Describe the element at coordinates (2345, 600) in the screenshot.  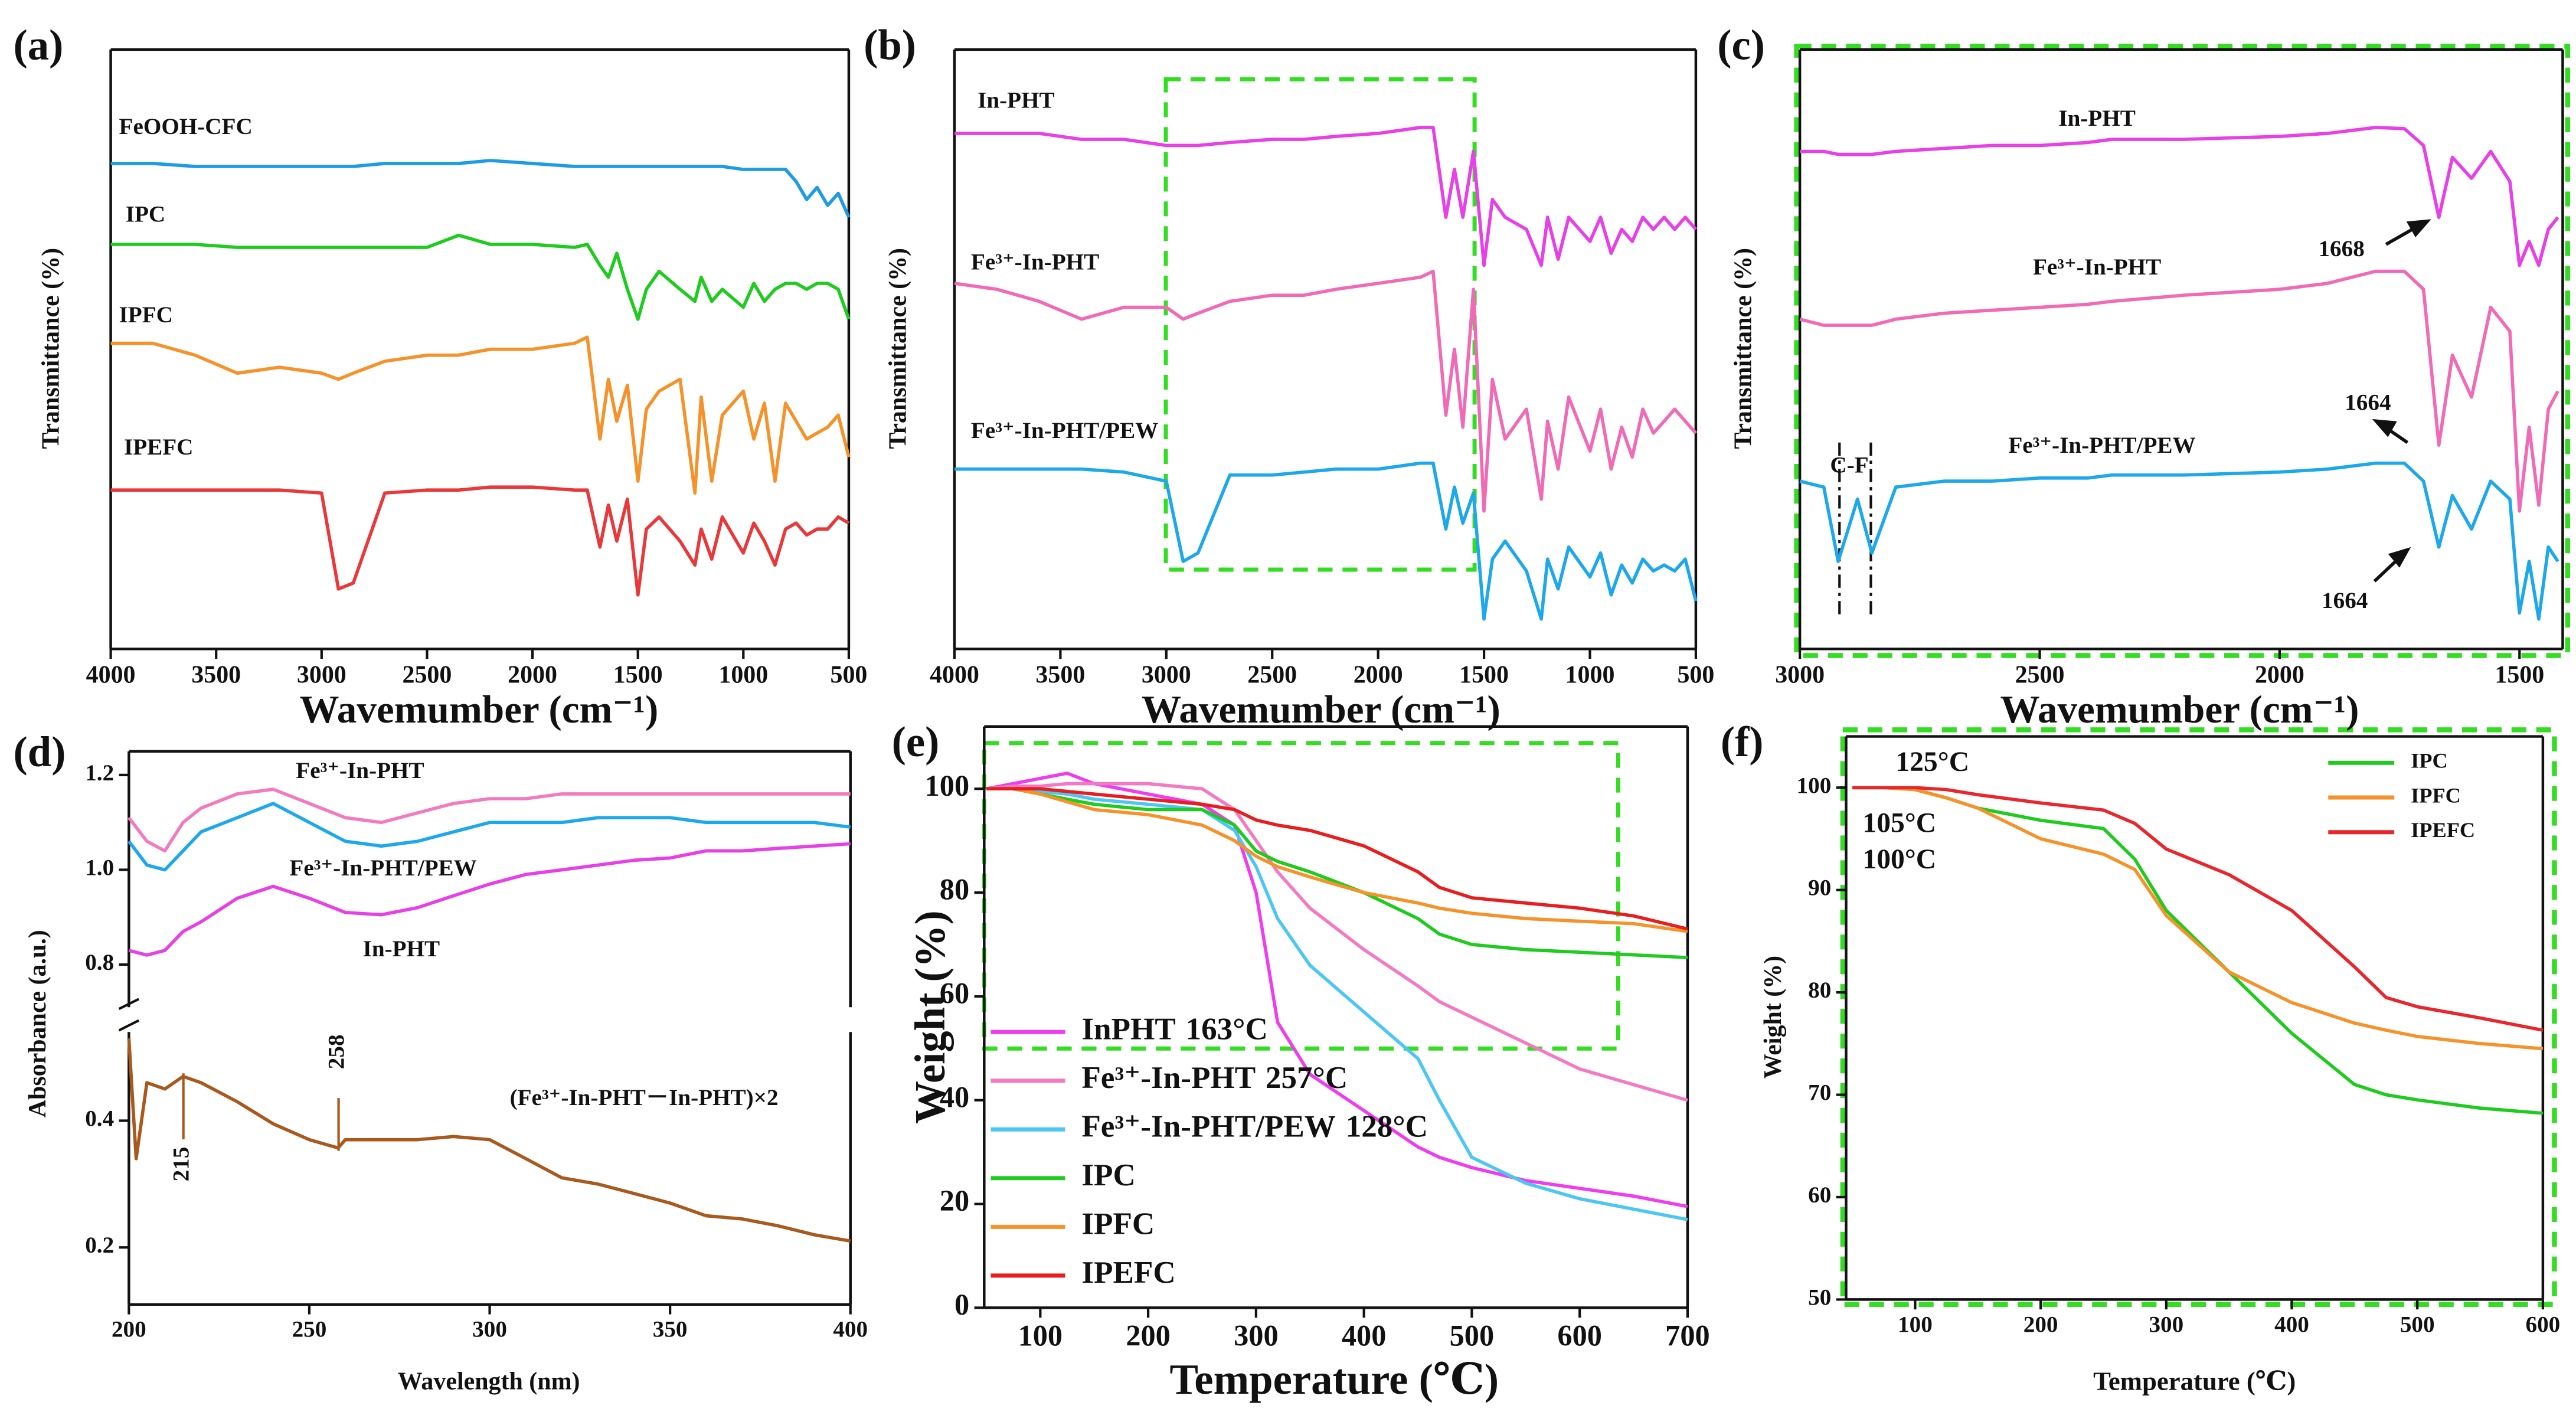
I see `annotation: 1664` at that location.